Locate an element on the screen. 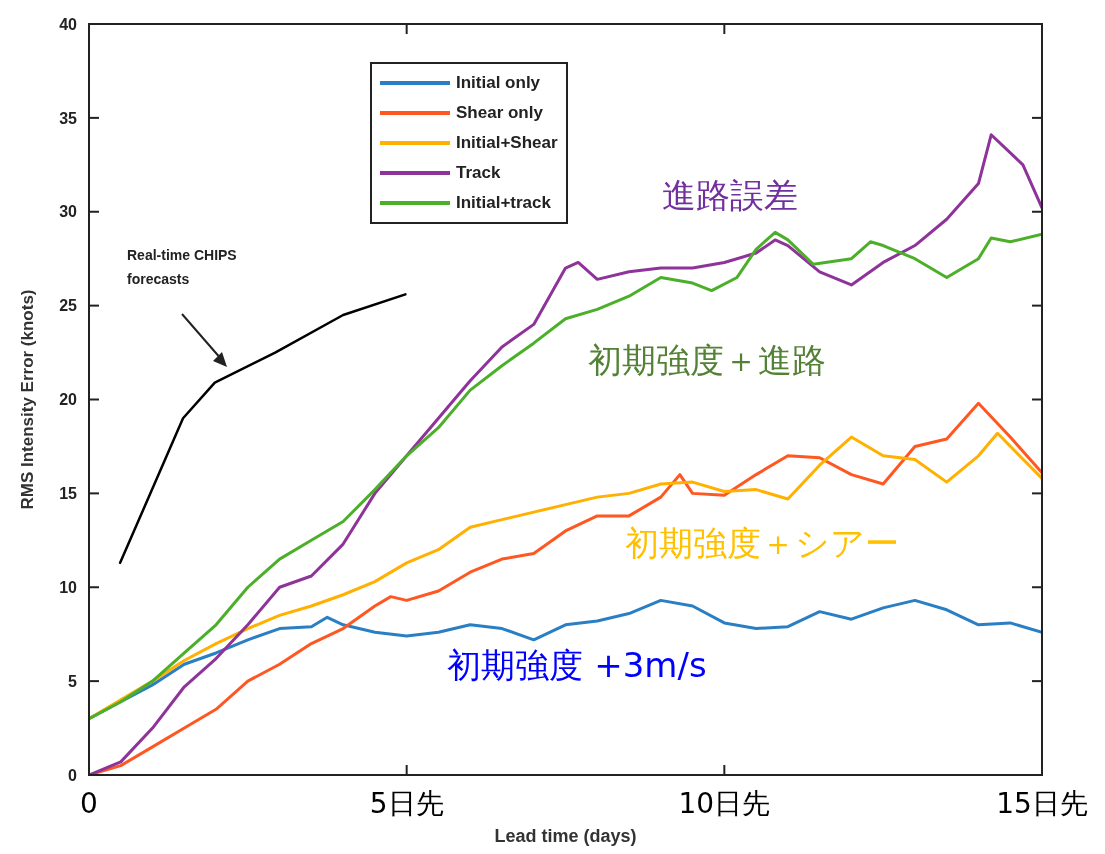  y-tick-label: 5 is located at coordinates (73, 681).